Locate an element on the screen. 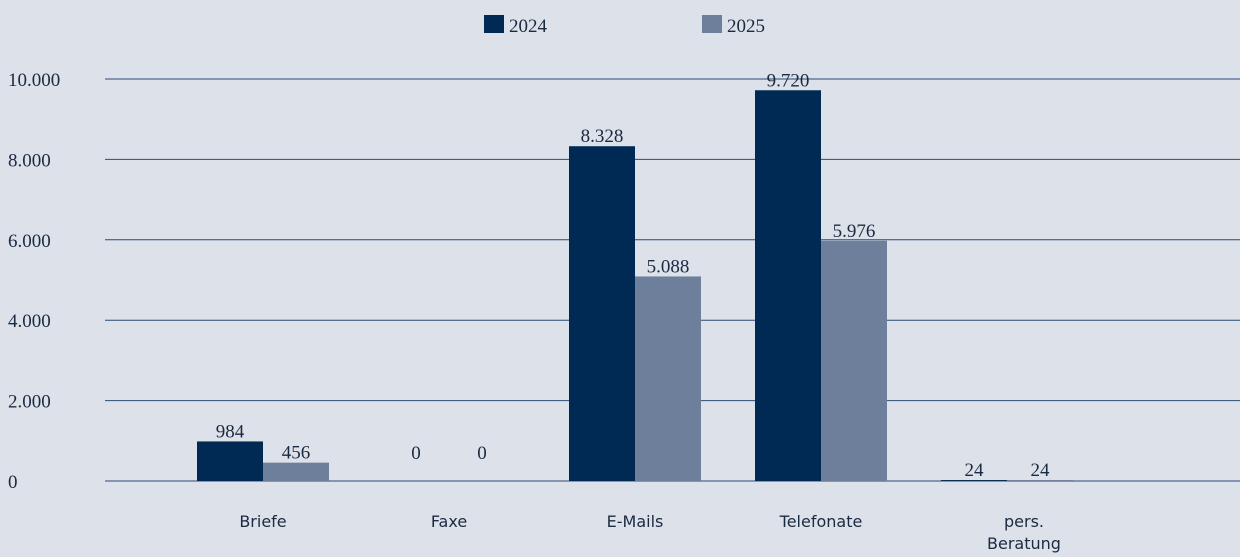 Image resolution: width=1240 pixels, height=557 pixels. x-tick-label: E-Mails is located at coordinates (635, 521).